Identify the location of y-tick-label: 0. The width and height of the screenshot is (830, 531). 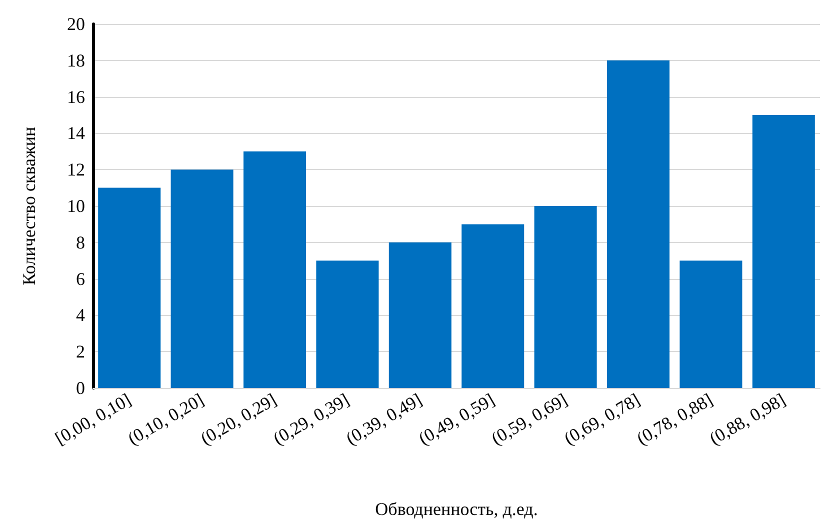
(80, 388).